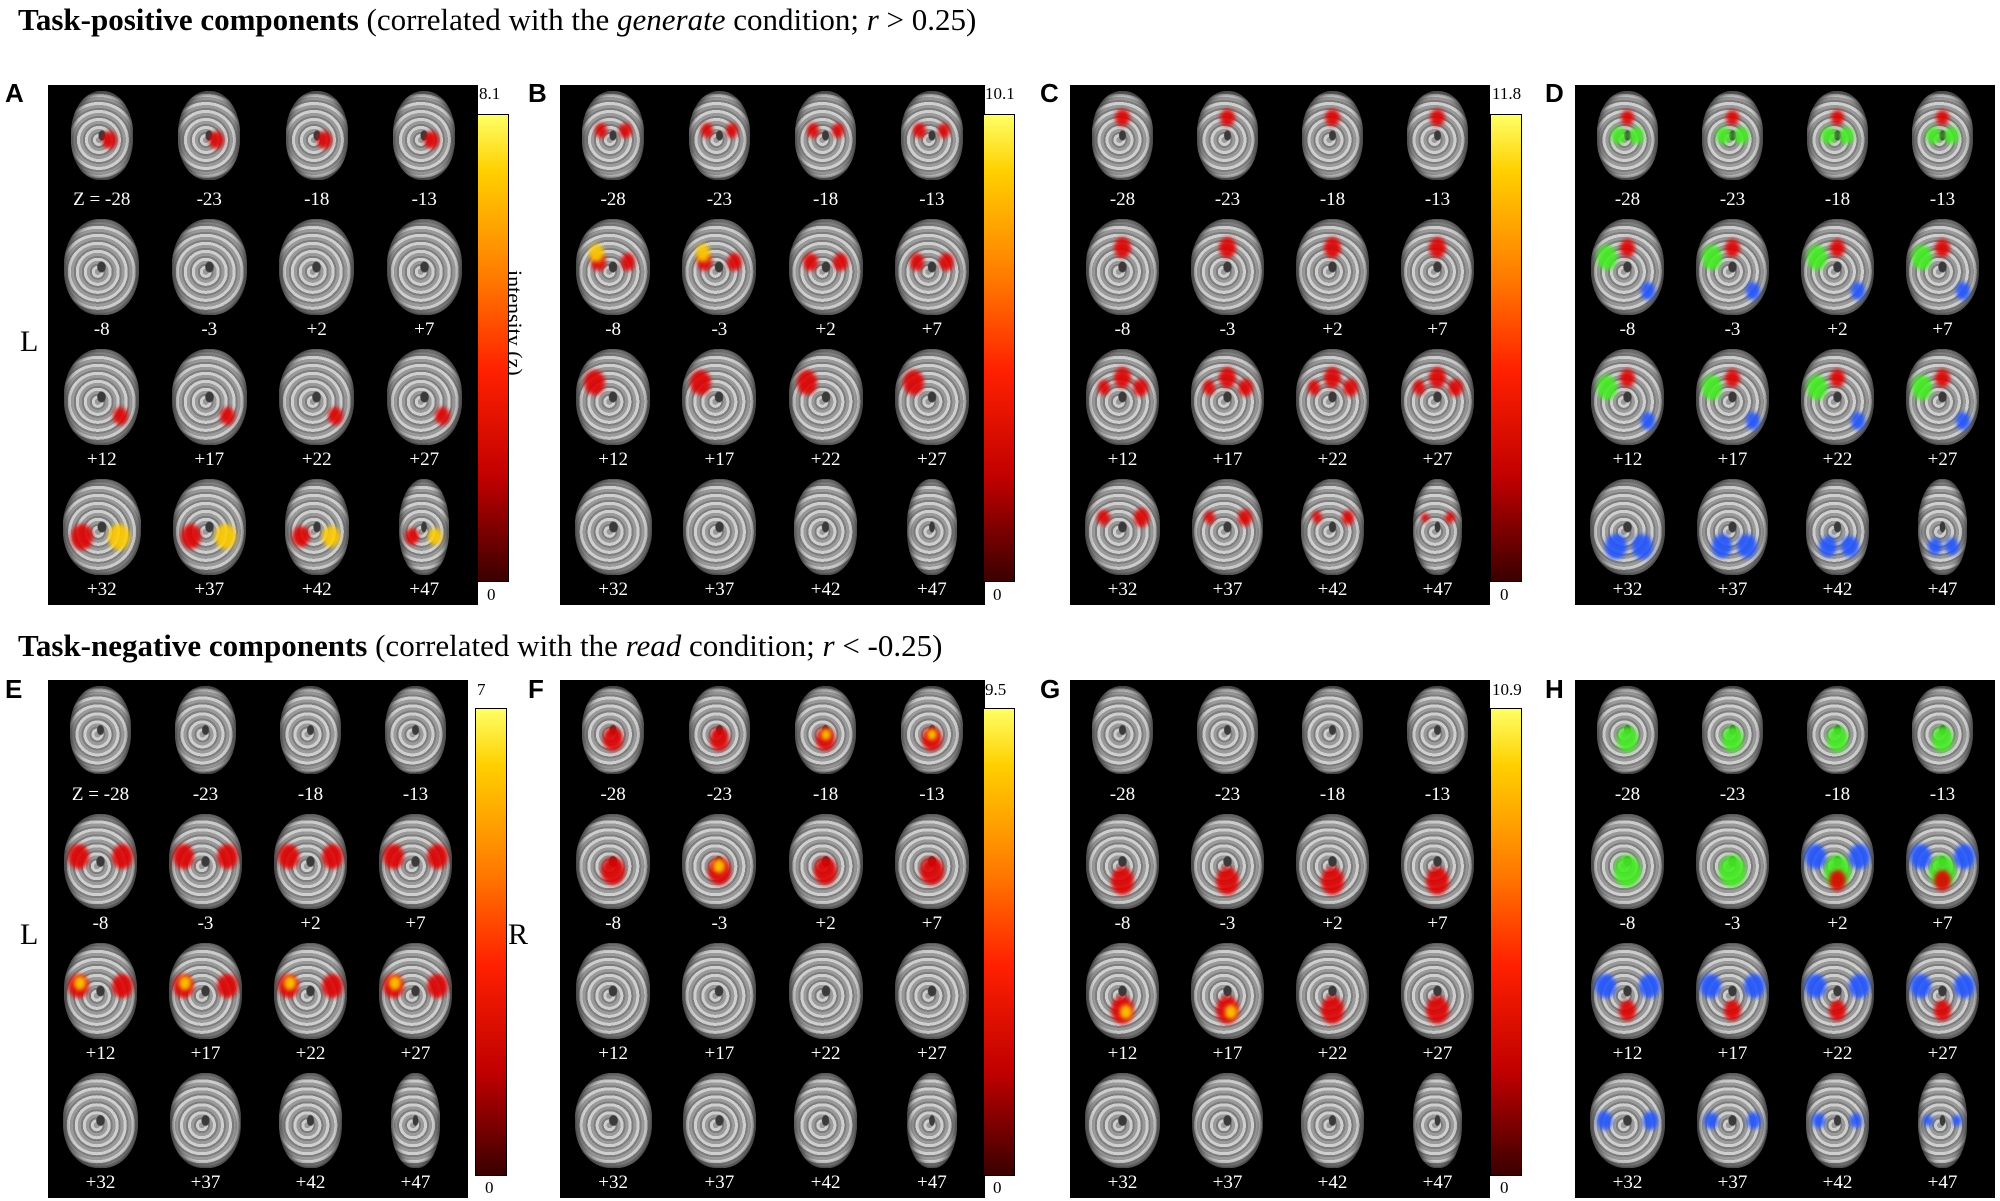  Describe the element at coordinates (1000, 93) in the screenshot. I see `colorbar-max-label: 10.1` at that location.